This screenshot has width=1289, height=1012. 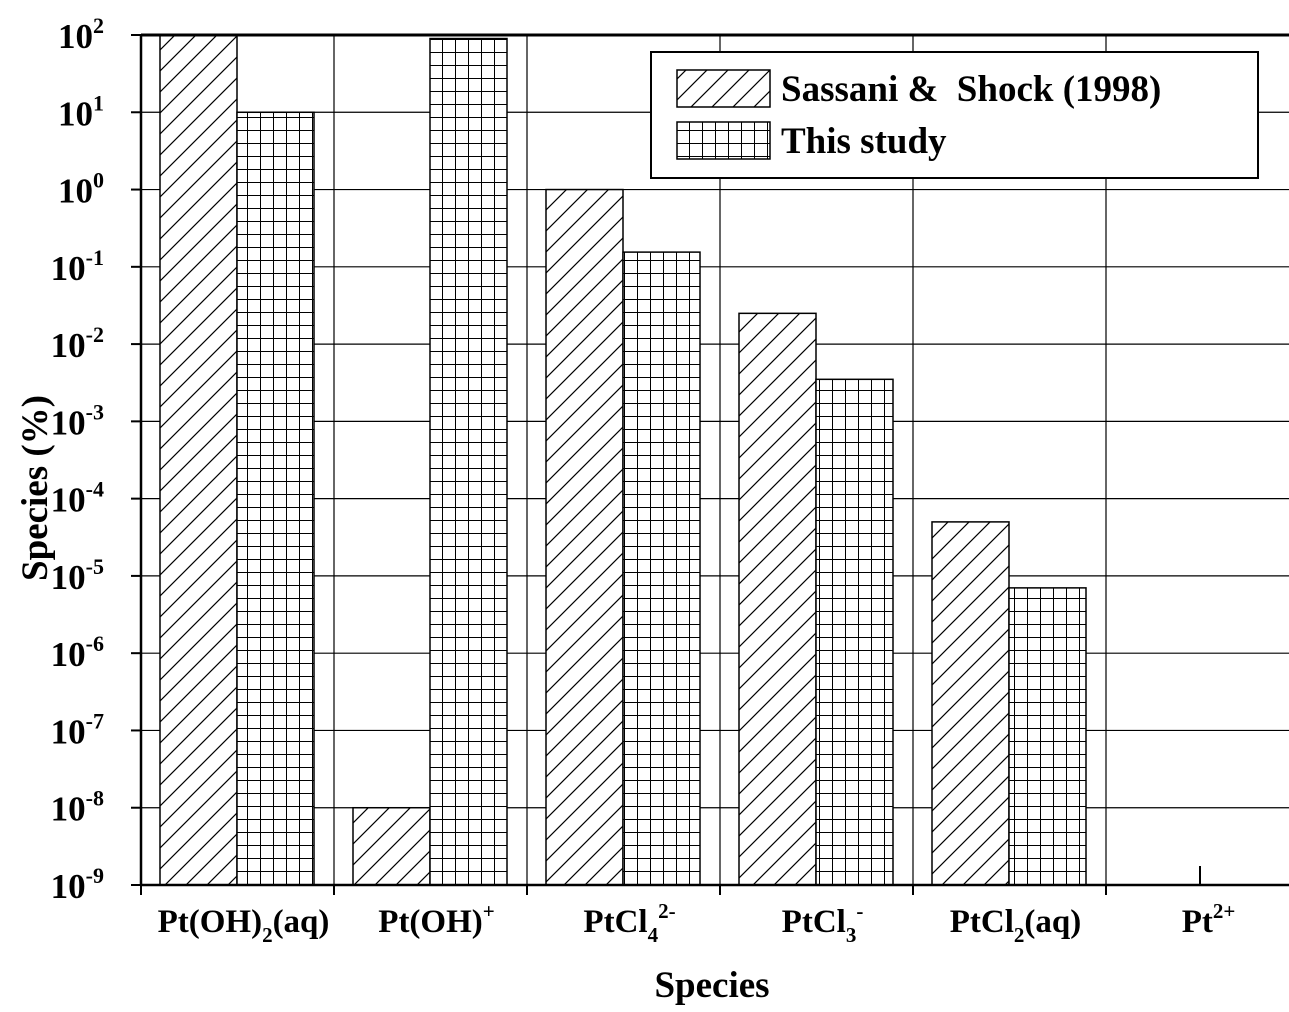 I want to click on y-tick-label: 10⁻⁸, so click(x=77, y=807).